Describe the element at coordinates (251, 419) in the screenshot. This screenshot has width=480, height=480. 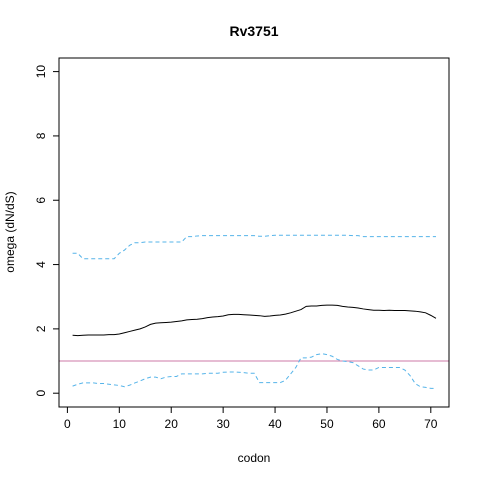
I see `x-axis: 0 10 20 30 40 50 60 70` at that location.